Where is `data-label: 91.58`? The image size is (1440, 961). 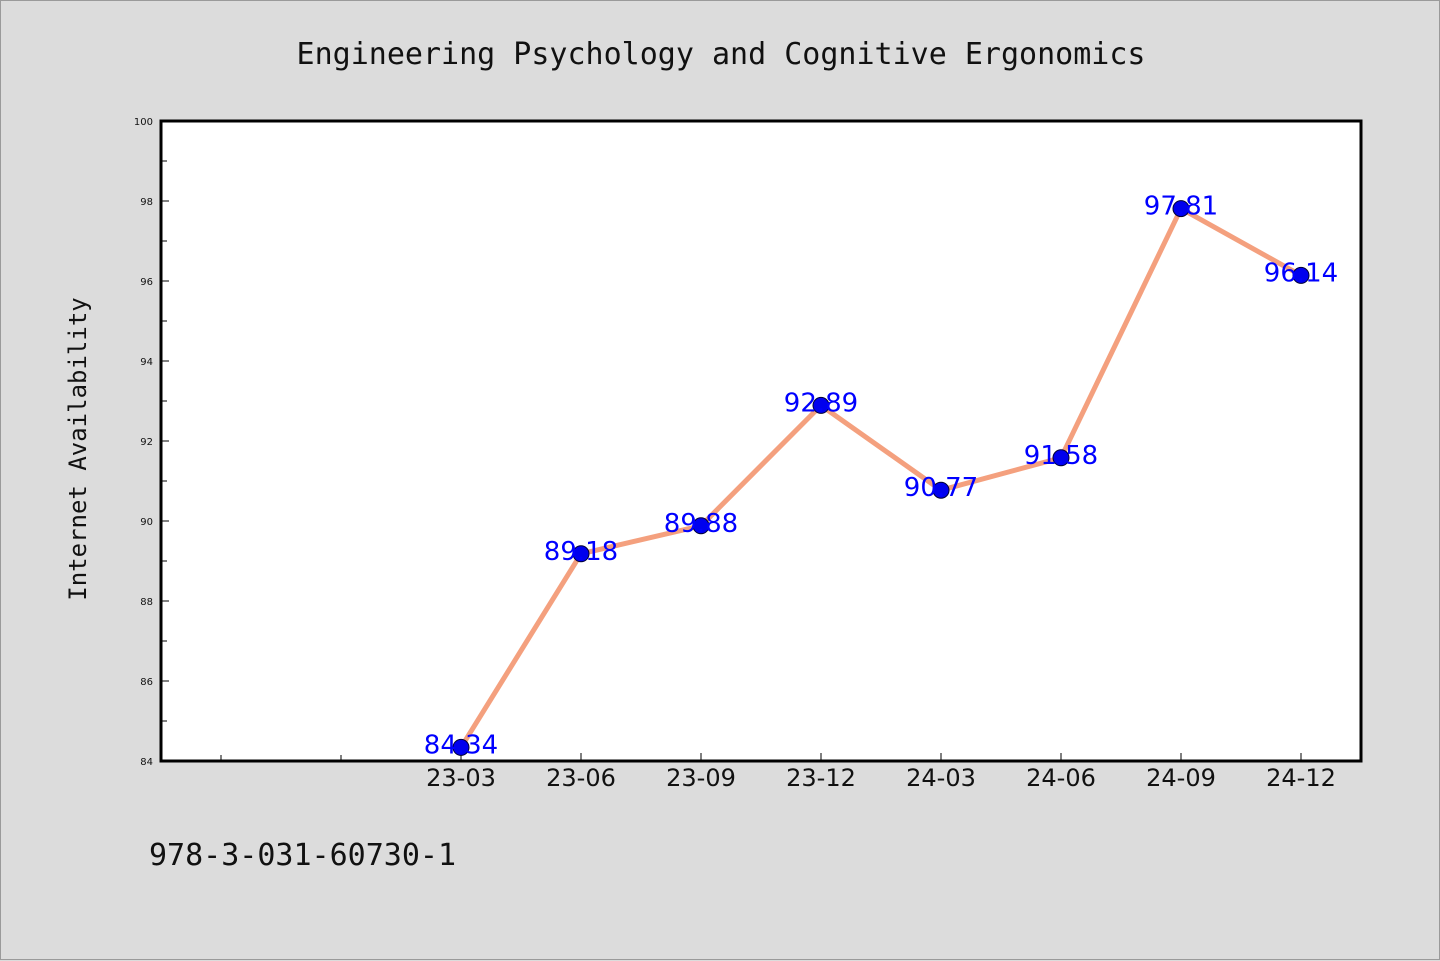
data-label: 91.58 is located at coordinates (1061, 456).